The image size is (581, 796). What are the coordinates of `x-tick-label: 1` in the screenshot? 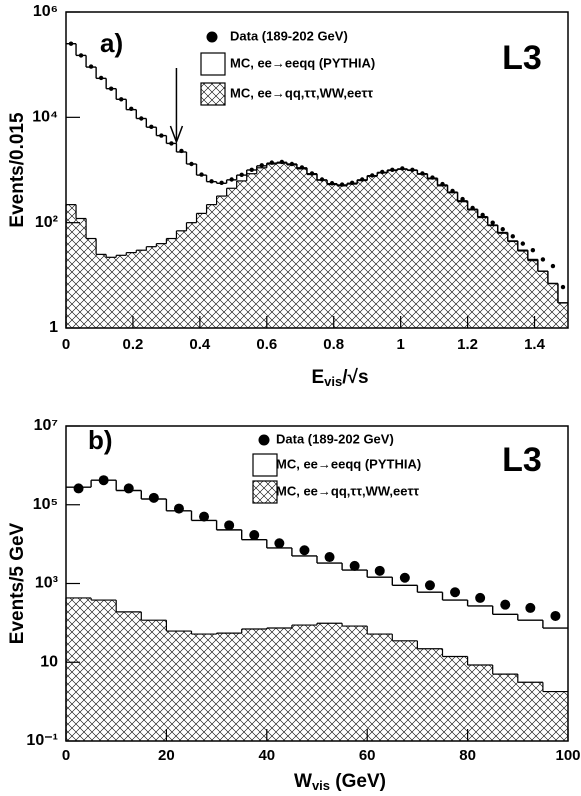 It's located at (400, 344).